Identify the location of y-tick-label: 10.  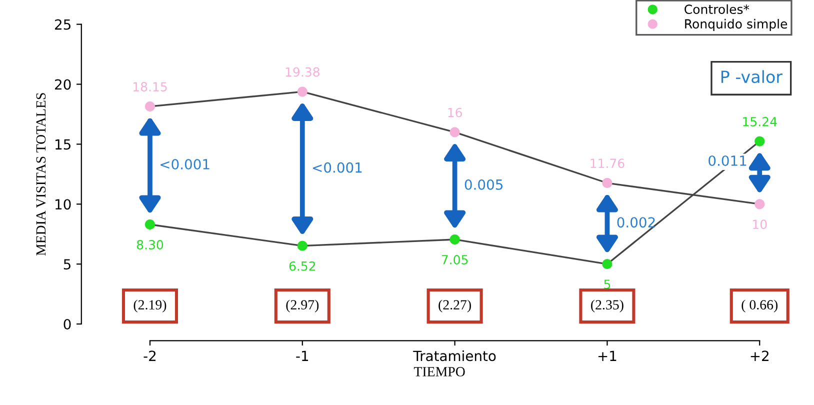
(63, 204).